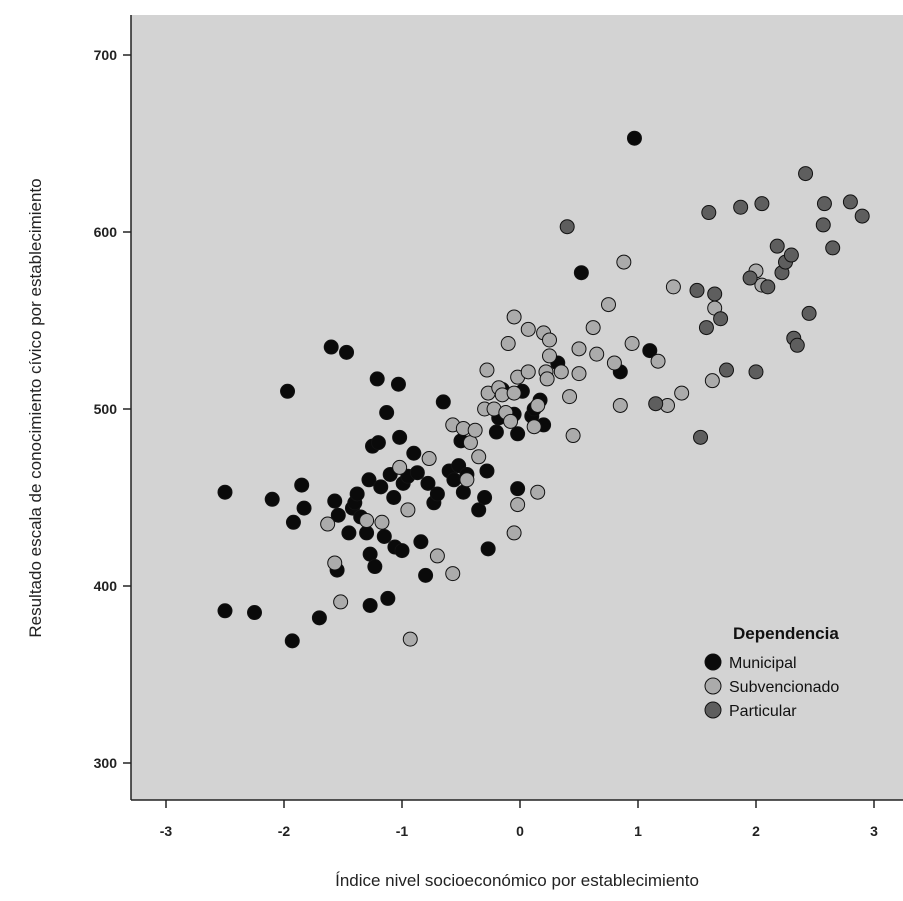 The image size is (903, 901). What do you see at coordinates (784, 687) in the screenshot?
I see `legend-label: Subvencionado` at bounding box center [784, 687].